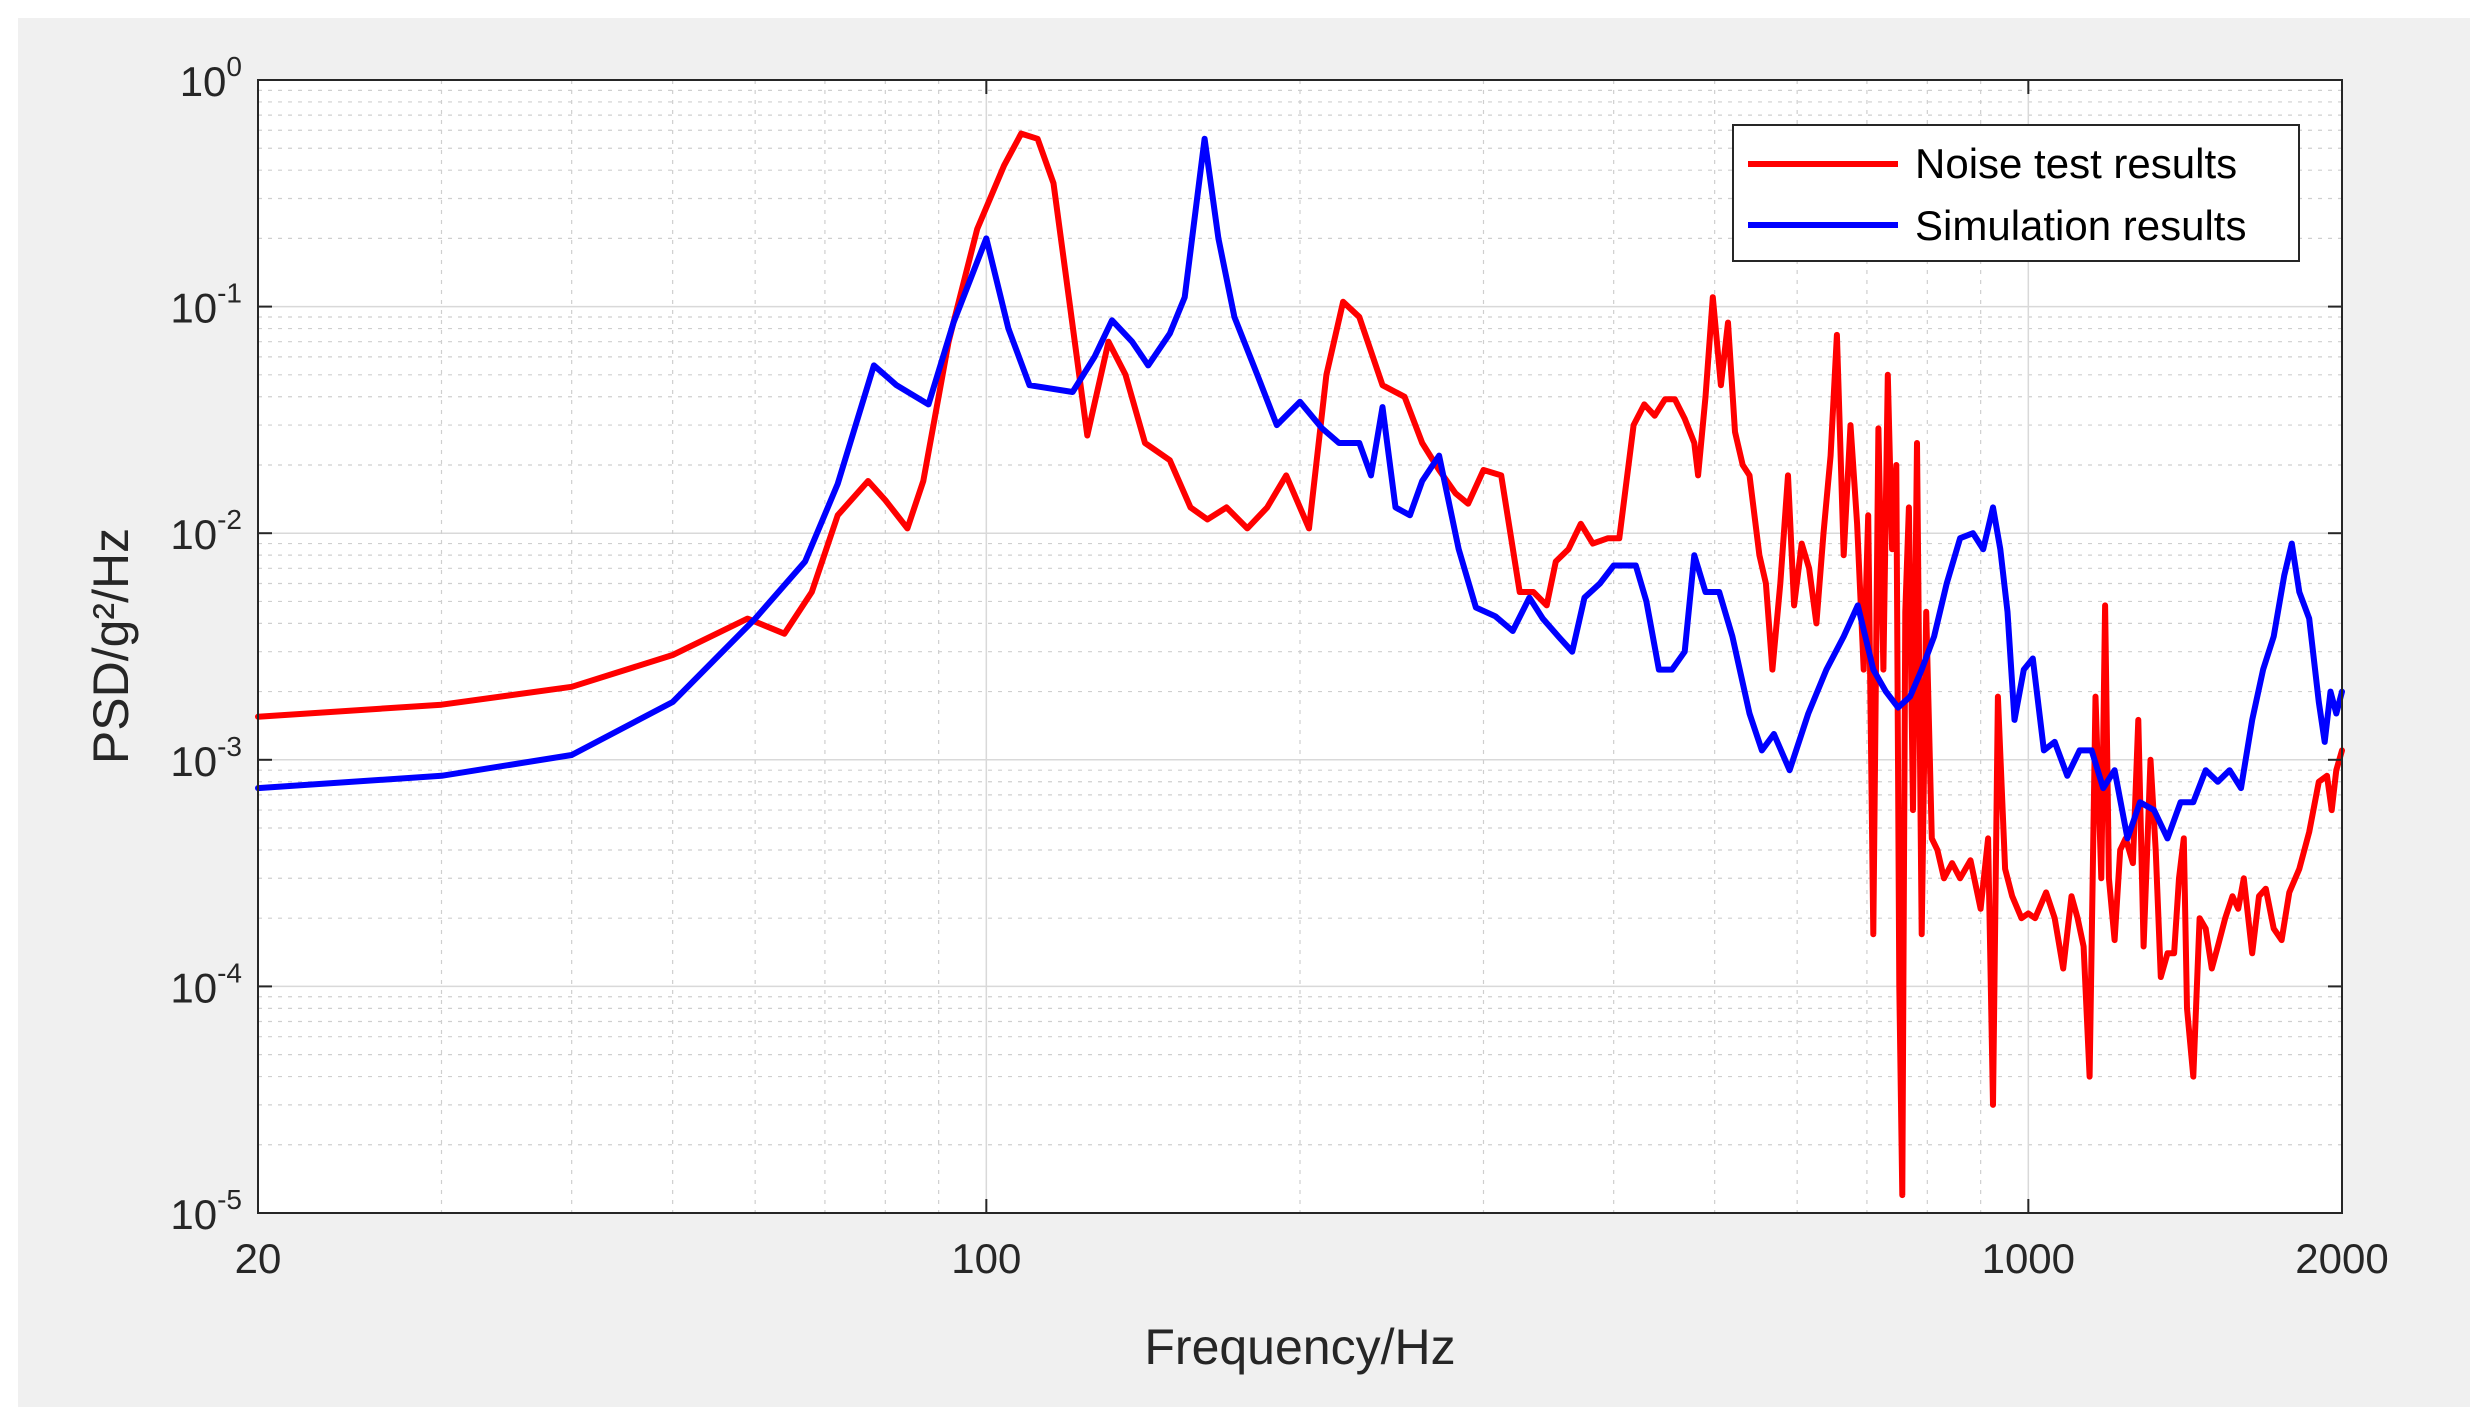 The image size is (2488, 1425). What do you see at coordinates (2080, 225) in the screenshot?
I see `legend-simulation-label: Simulation results` at bounding box center [2080, 225].